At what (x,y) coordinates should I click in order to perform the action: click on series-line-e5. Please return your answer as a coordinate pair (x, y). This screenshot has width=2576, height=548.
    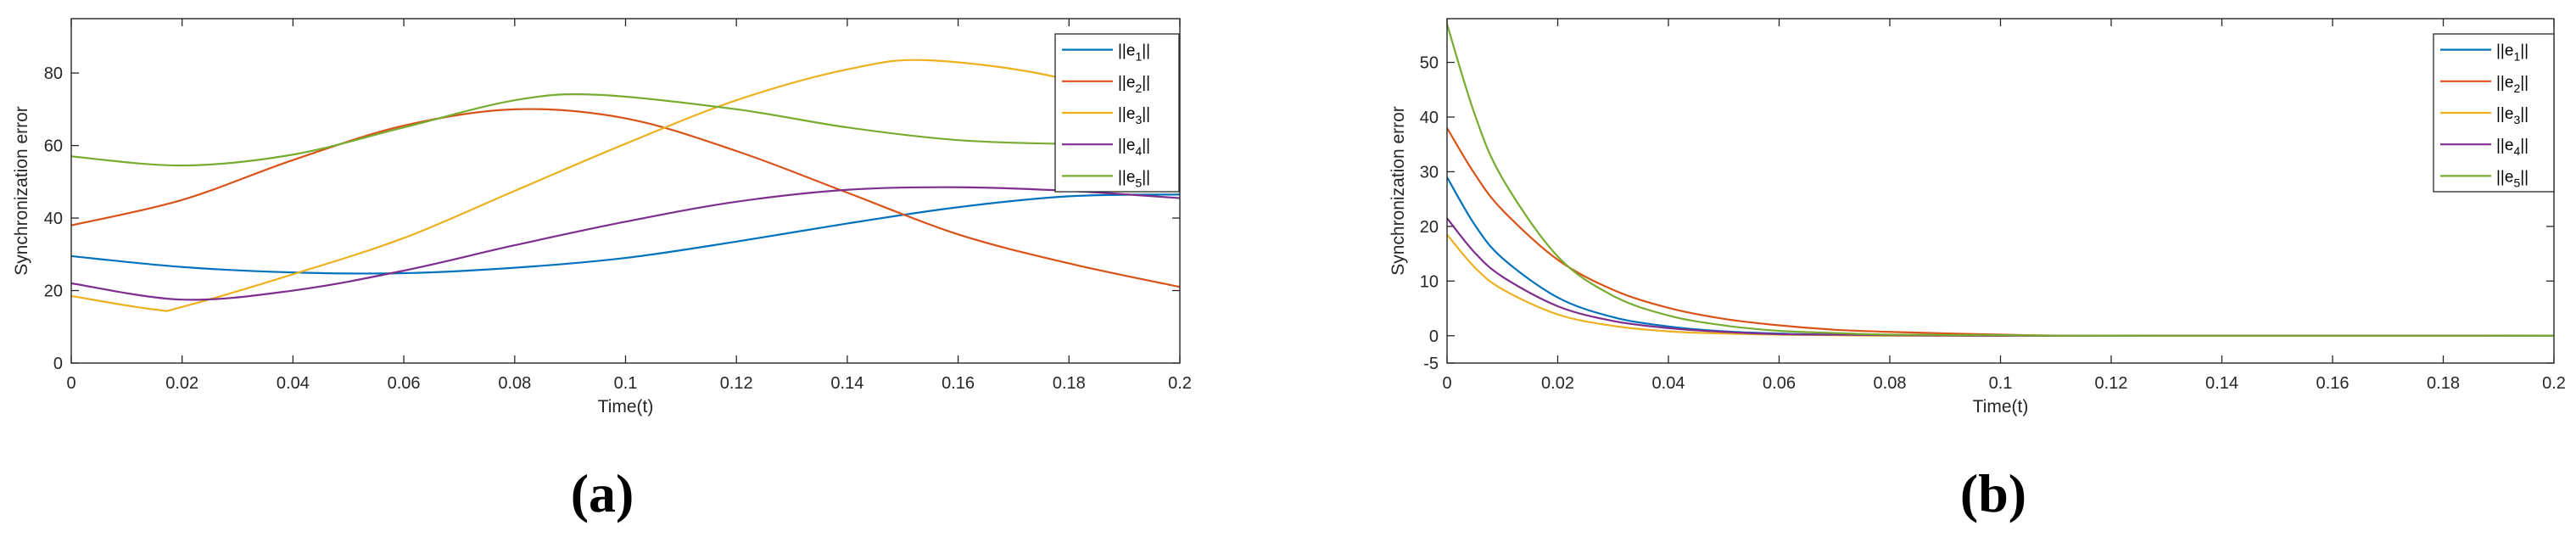
    Looking at the image, I should click on (625, 130).